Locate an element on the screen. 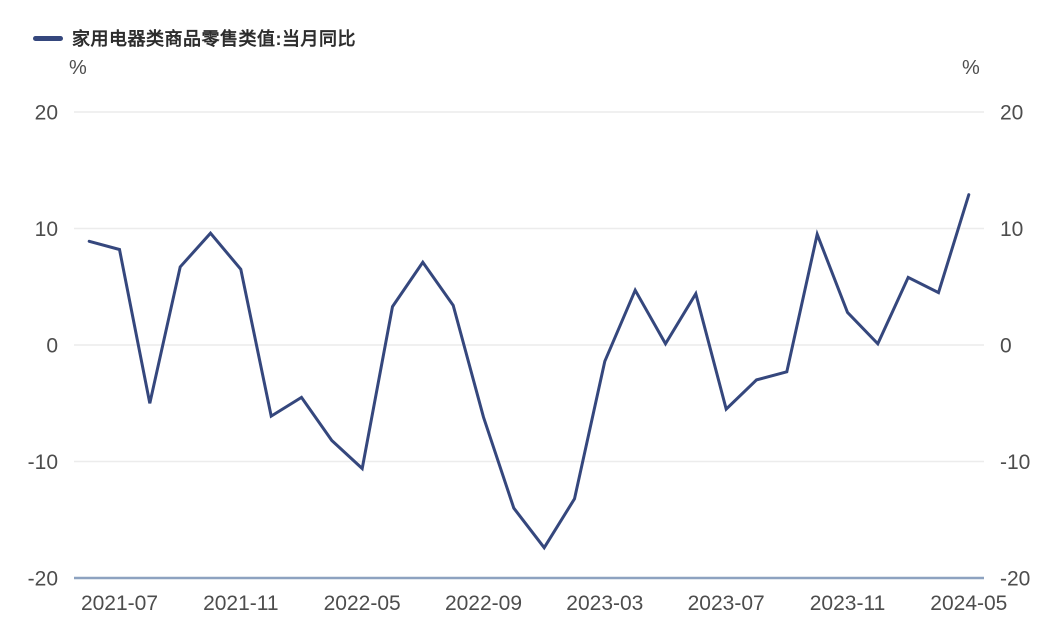 The width and height of the screenshot is (1063, 637). y-tick-label-left-0: 0 is located at coordinates (52, 346).